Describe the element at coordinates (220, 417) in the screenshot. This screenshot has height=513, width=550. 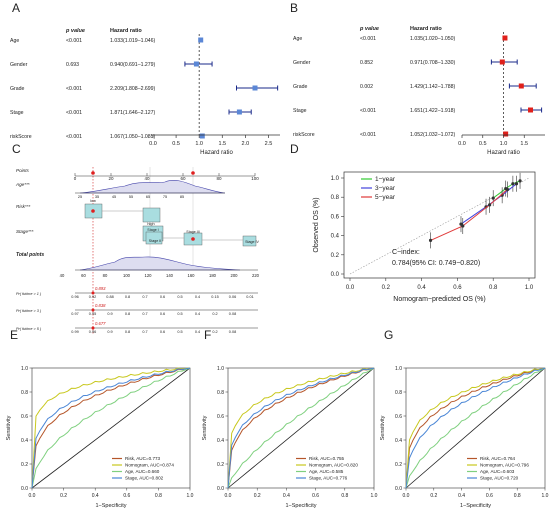
I see `roc-y-tick-label-f: 0.6` at that location.